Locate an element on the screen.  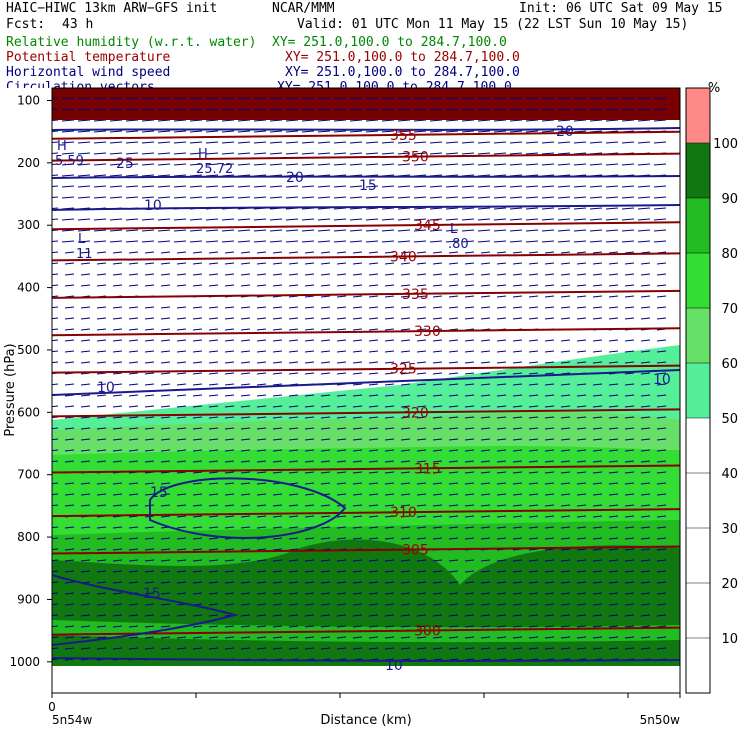
wind-contour-upper-a is located at coordinates (366, 129).